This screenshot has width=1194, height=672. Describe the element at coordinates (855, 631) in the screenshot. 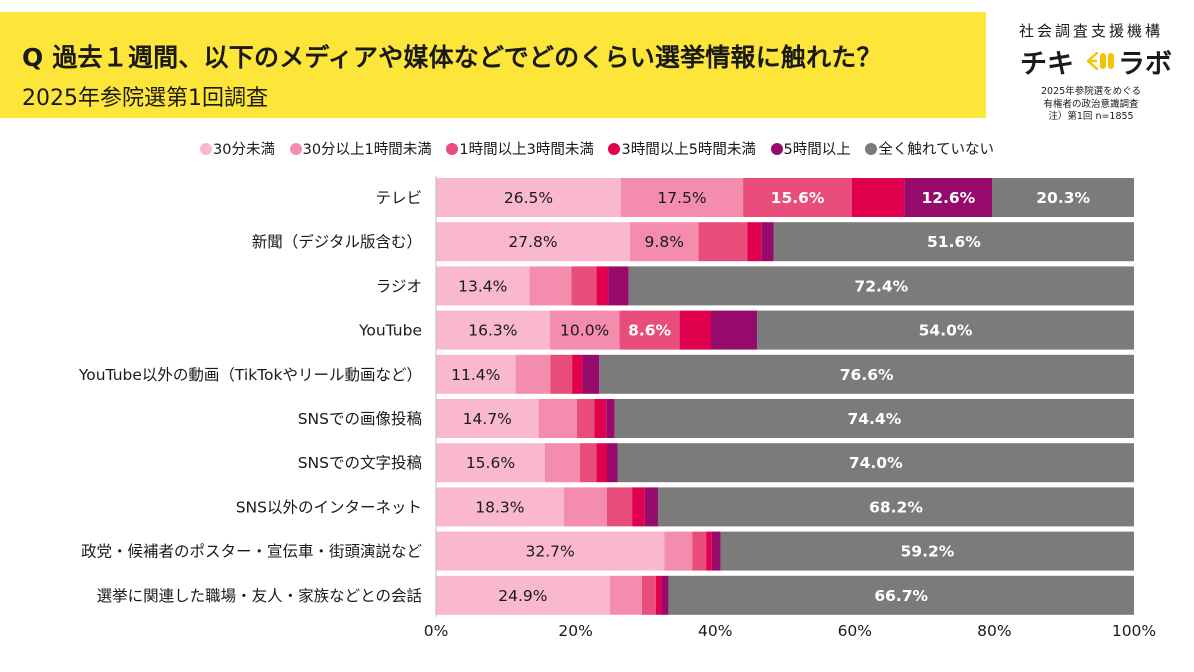

I see `x-tick-label: 60%` at that location.